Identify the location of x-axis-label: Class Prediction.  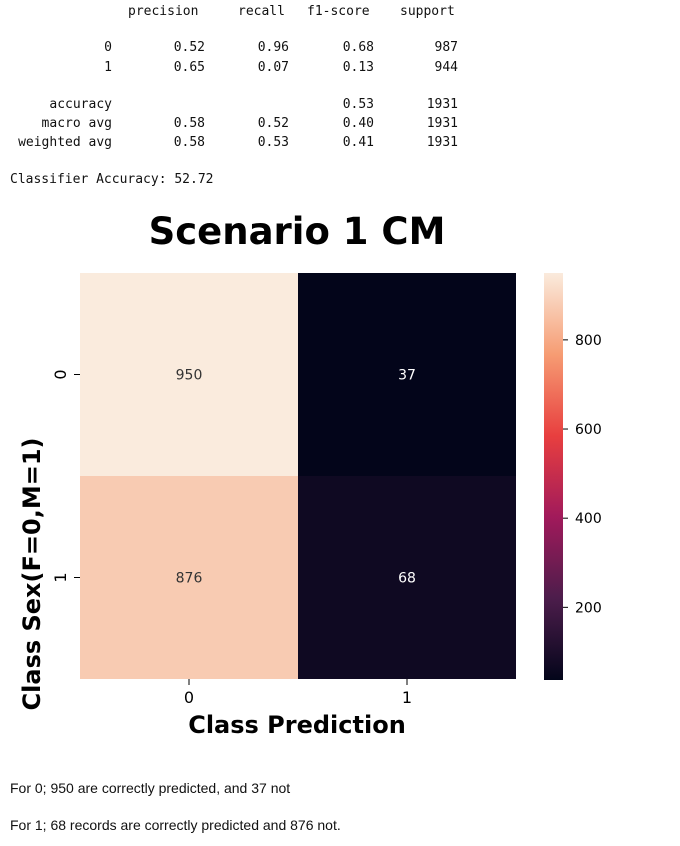
(297, 725).